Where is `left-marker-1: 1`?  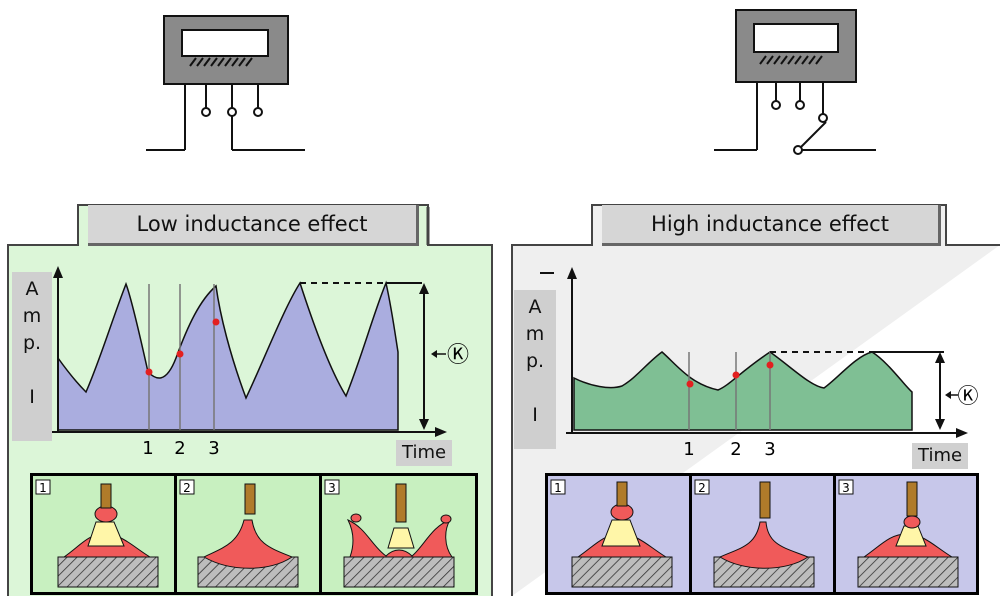 left-marker-1: 1 is located at coordinates (147, 448).